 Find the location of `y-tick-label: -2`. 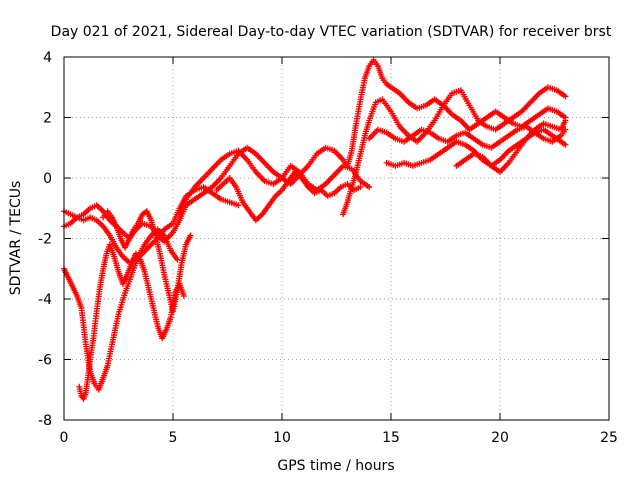

y-tick-label: -2 is located at coordinates (45, 240).